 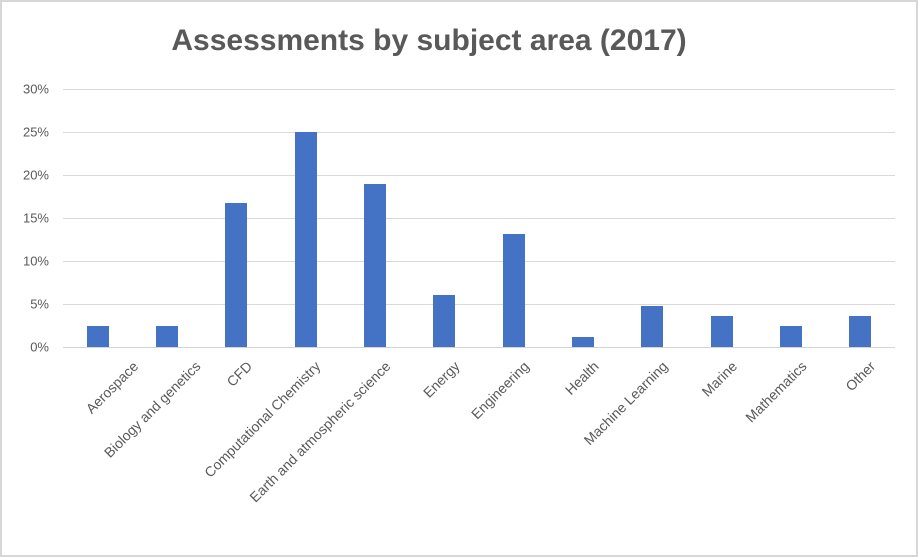 I want to click on y-tick-label: 15%, so click(x=35, y=218).